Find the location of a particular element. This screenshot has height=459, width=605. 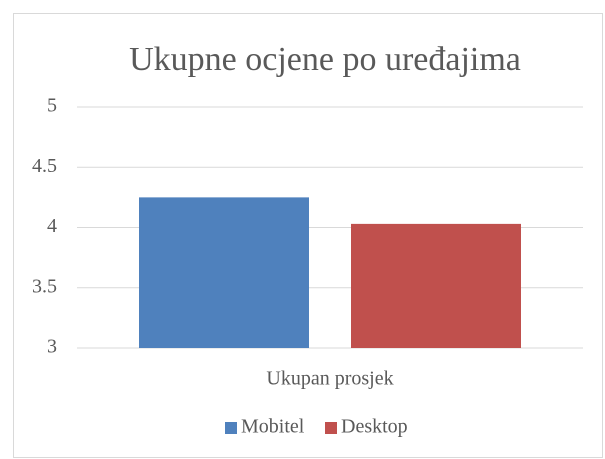

x-tick-label: Ukupan prosjek is located at coordinates (329, 379).